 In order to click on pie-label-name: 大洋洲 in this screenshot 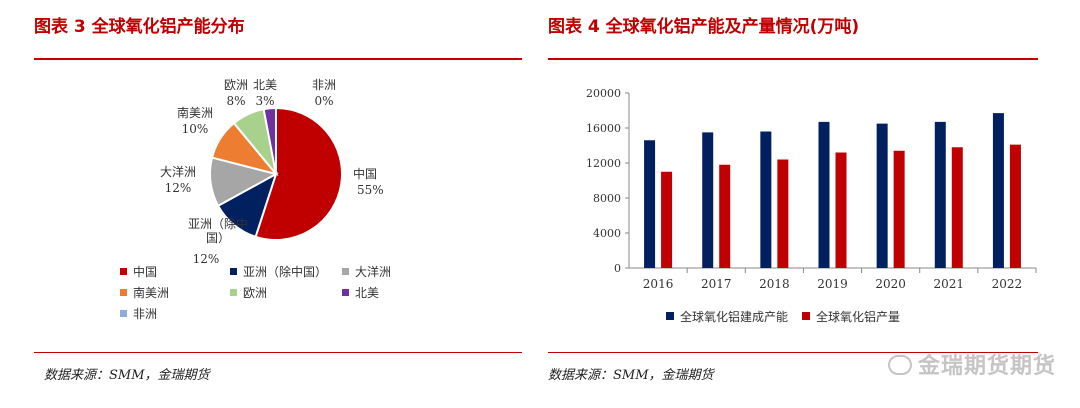, I will do `click(178, 171)`.